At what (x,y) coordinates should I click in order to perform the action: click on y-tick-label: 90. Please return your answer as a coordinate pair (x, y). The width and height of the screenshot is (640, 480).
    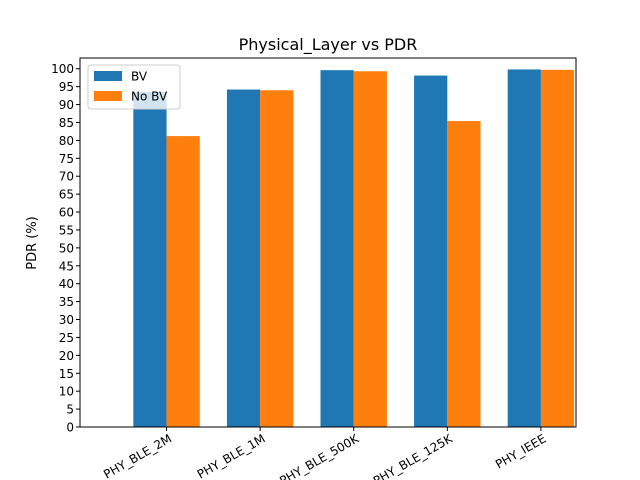
    Looking at the image, I should click on (66, 105).